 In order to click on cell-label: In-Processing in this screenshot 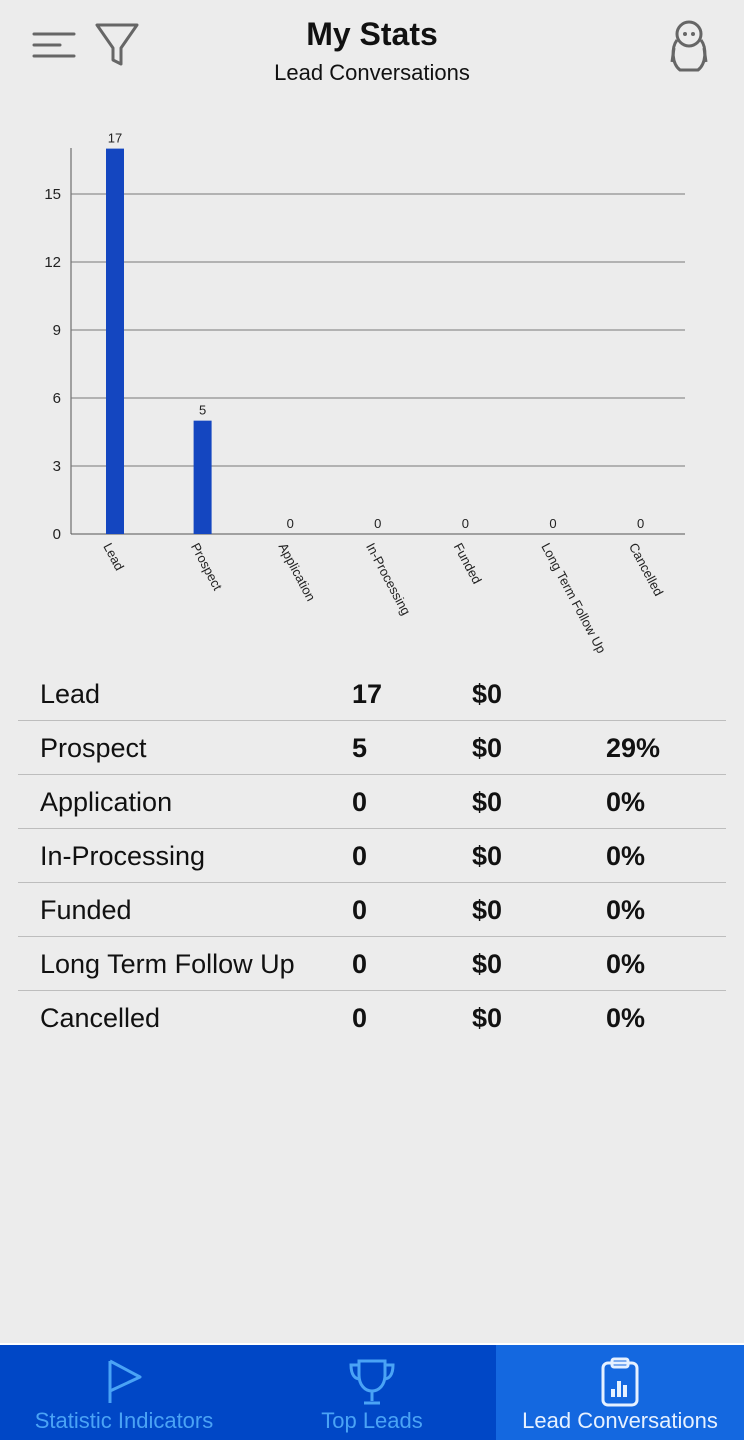, I will do `click(123, 856)`.